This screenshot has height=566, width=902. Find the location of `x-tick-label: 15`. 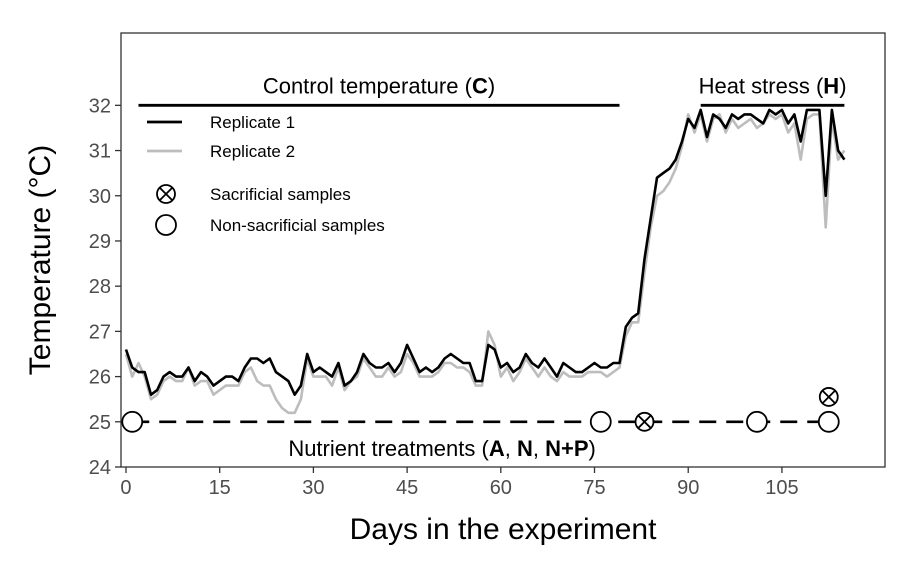

x-tick-label: 15 is located at coordinates (220, 488).